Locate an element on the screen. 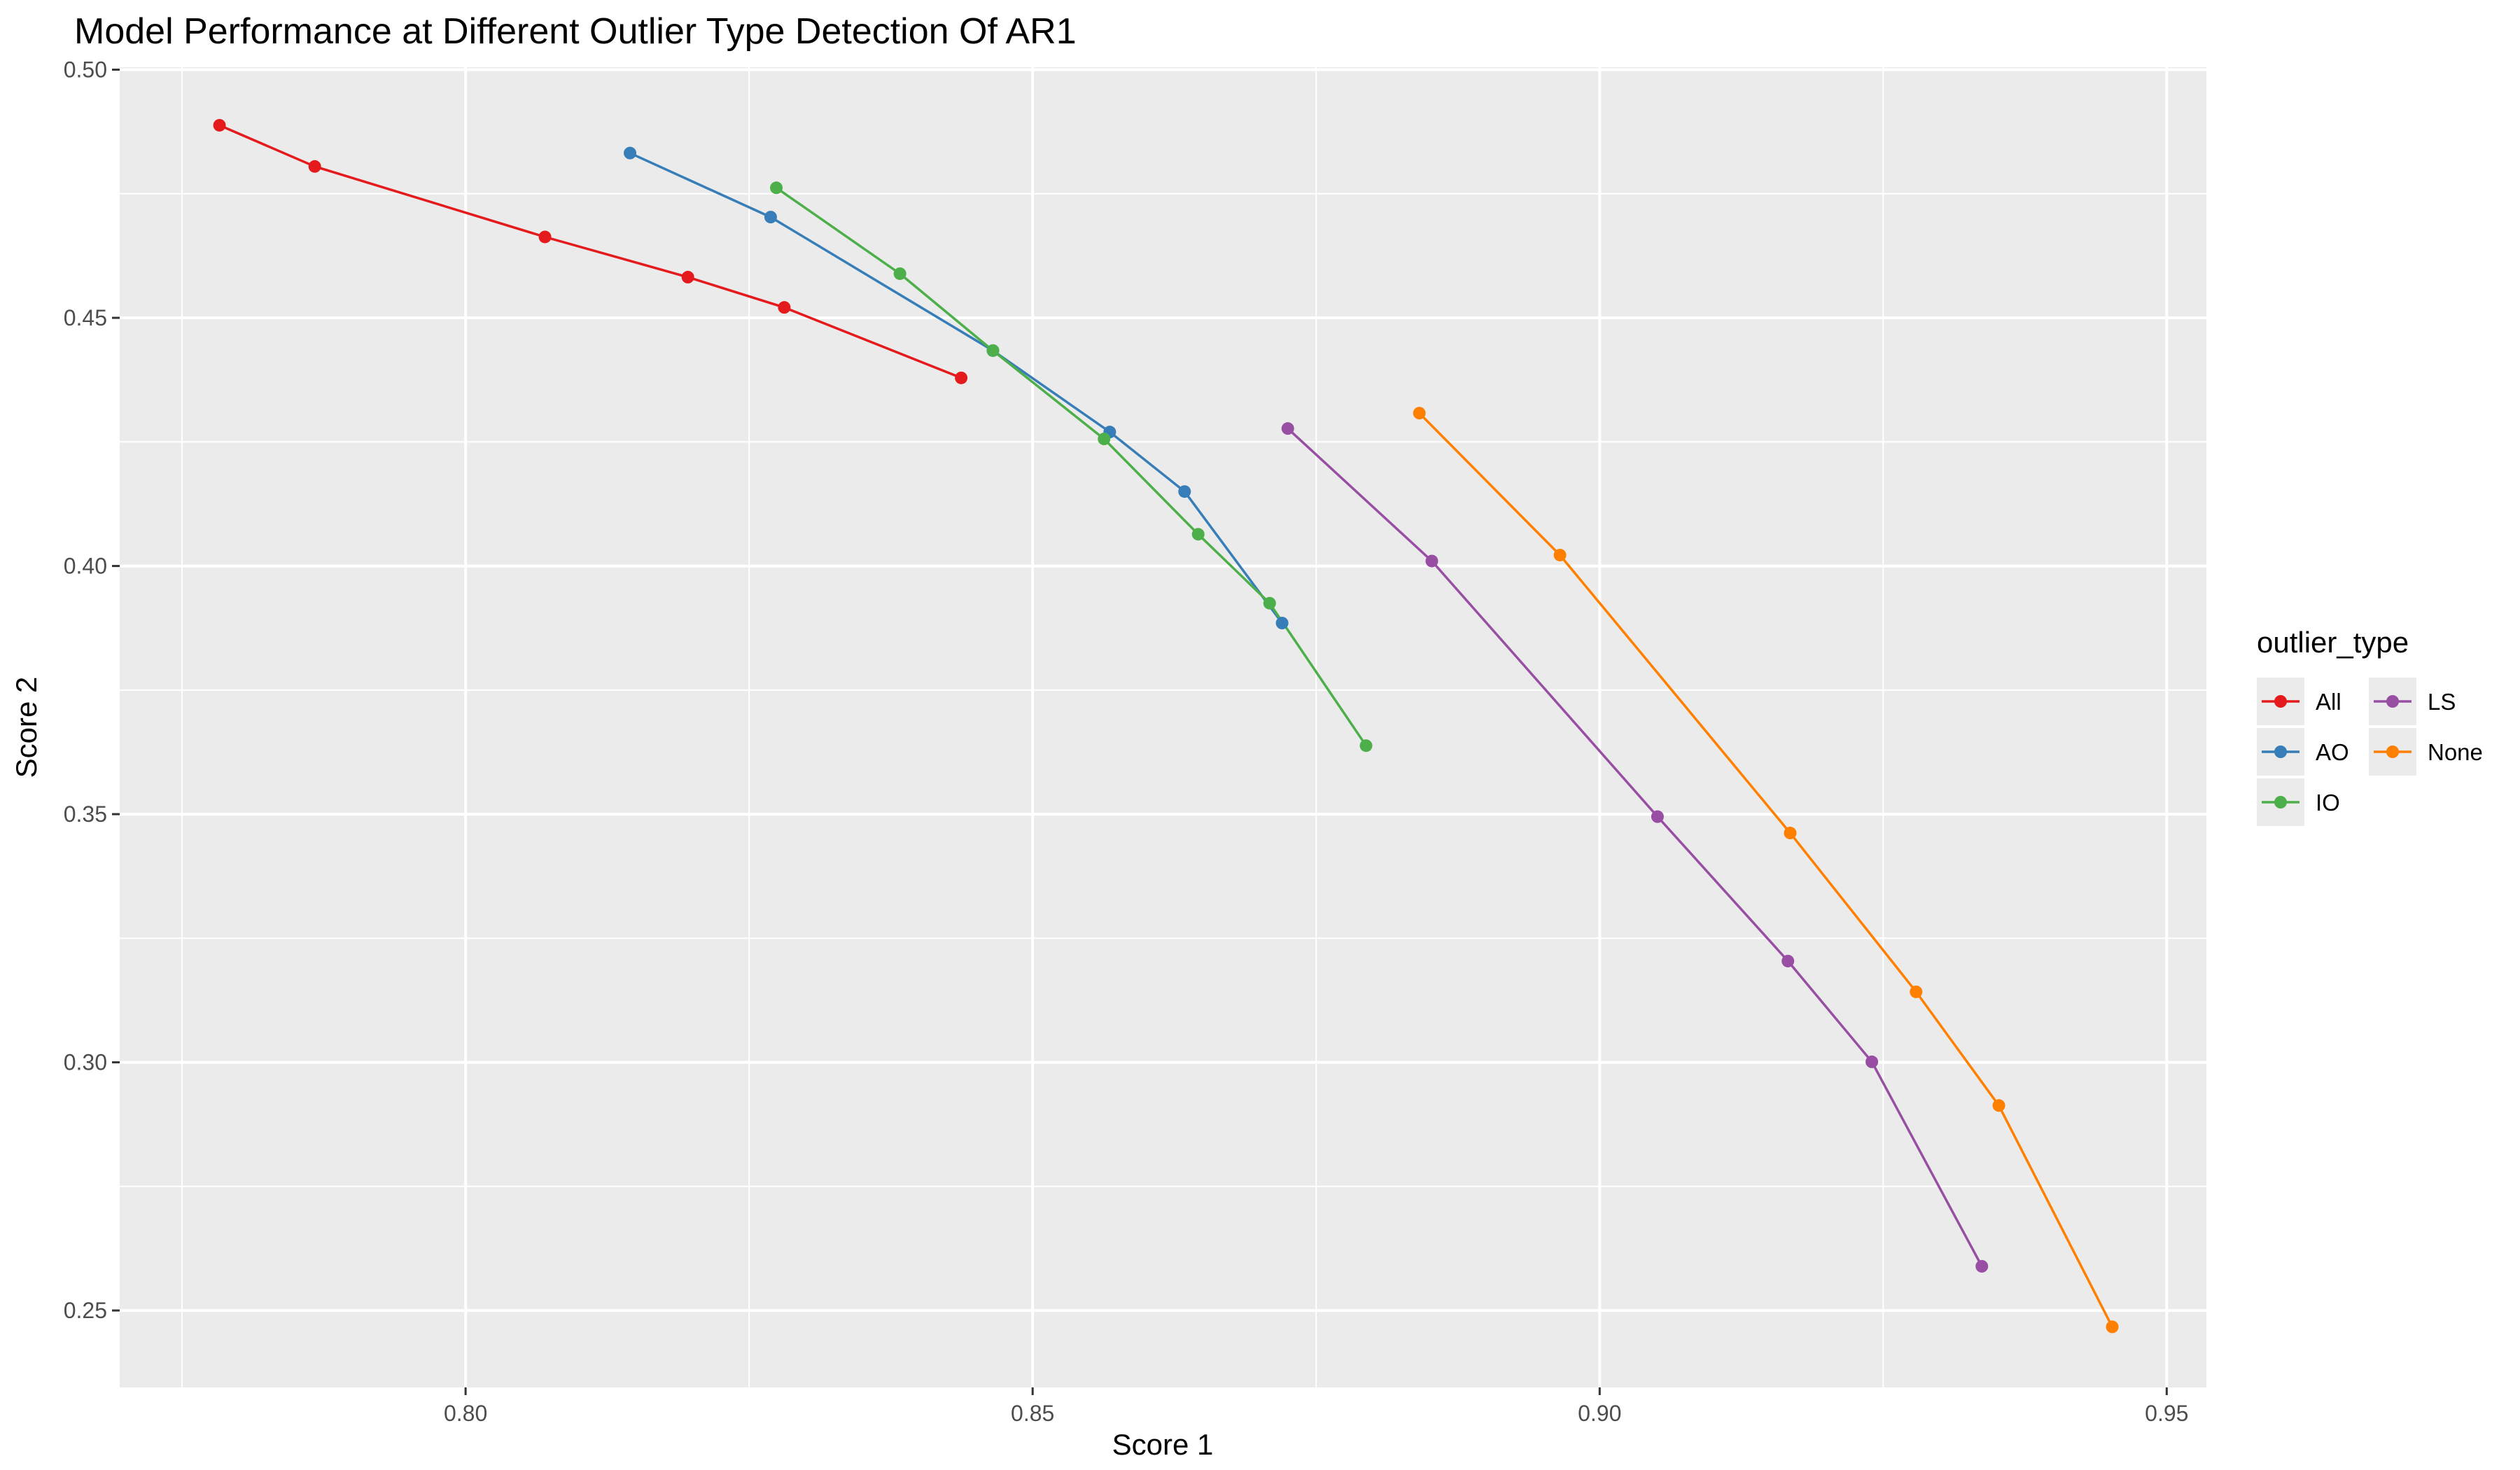  x-axis-title: Score 1 is located at coordinates (1163, 1444).